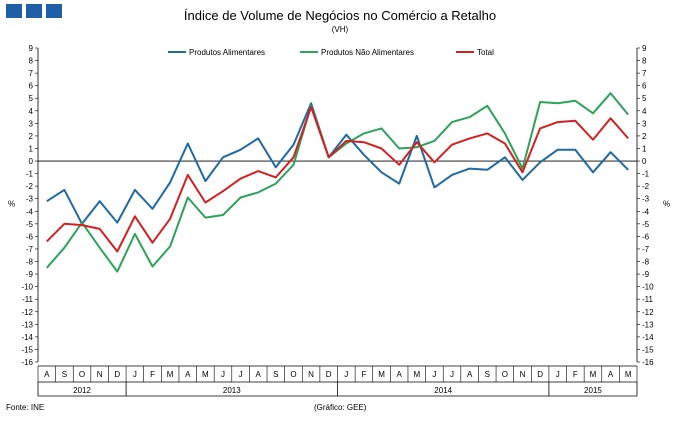  What do you see at coordinates (27, 362) in the screenshot?
I see `y-tick-label-left: -16` at bounding box center [27, 362].